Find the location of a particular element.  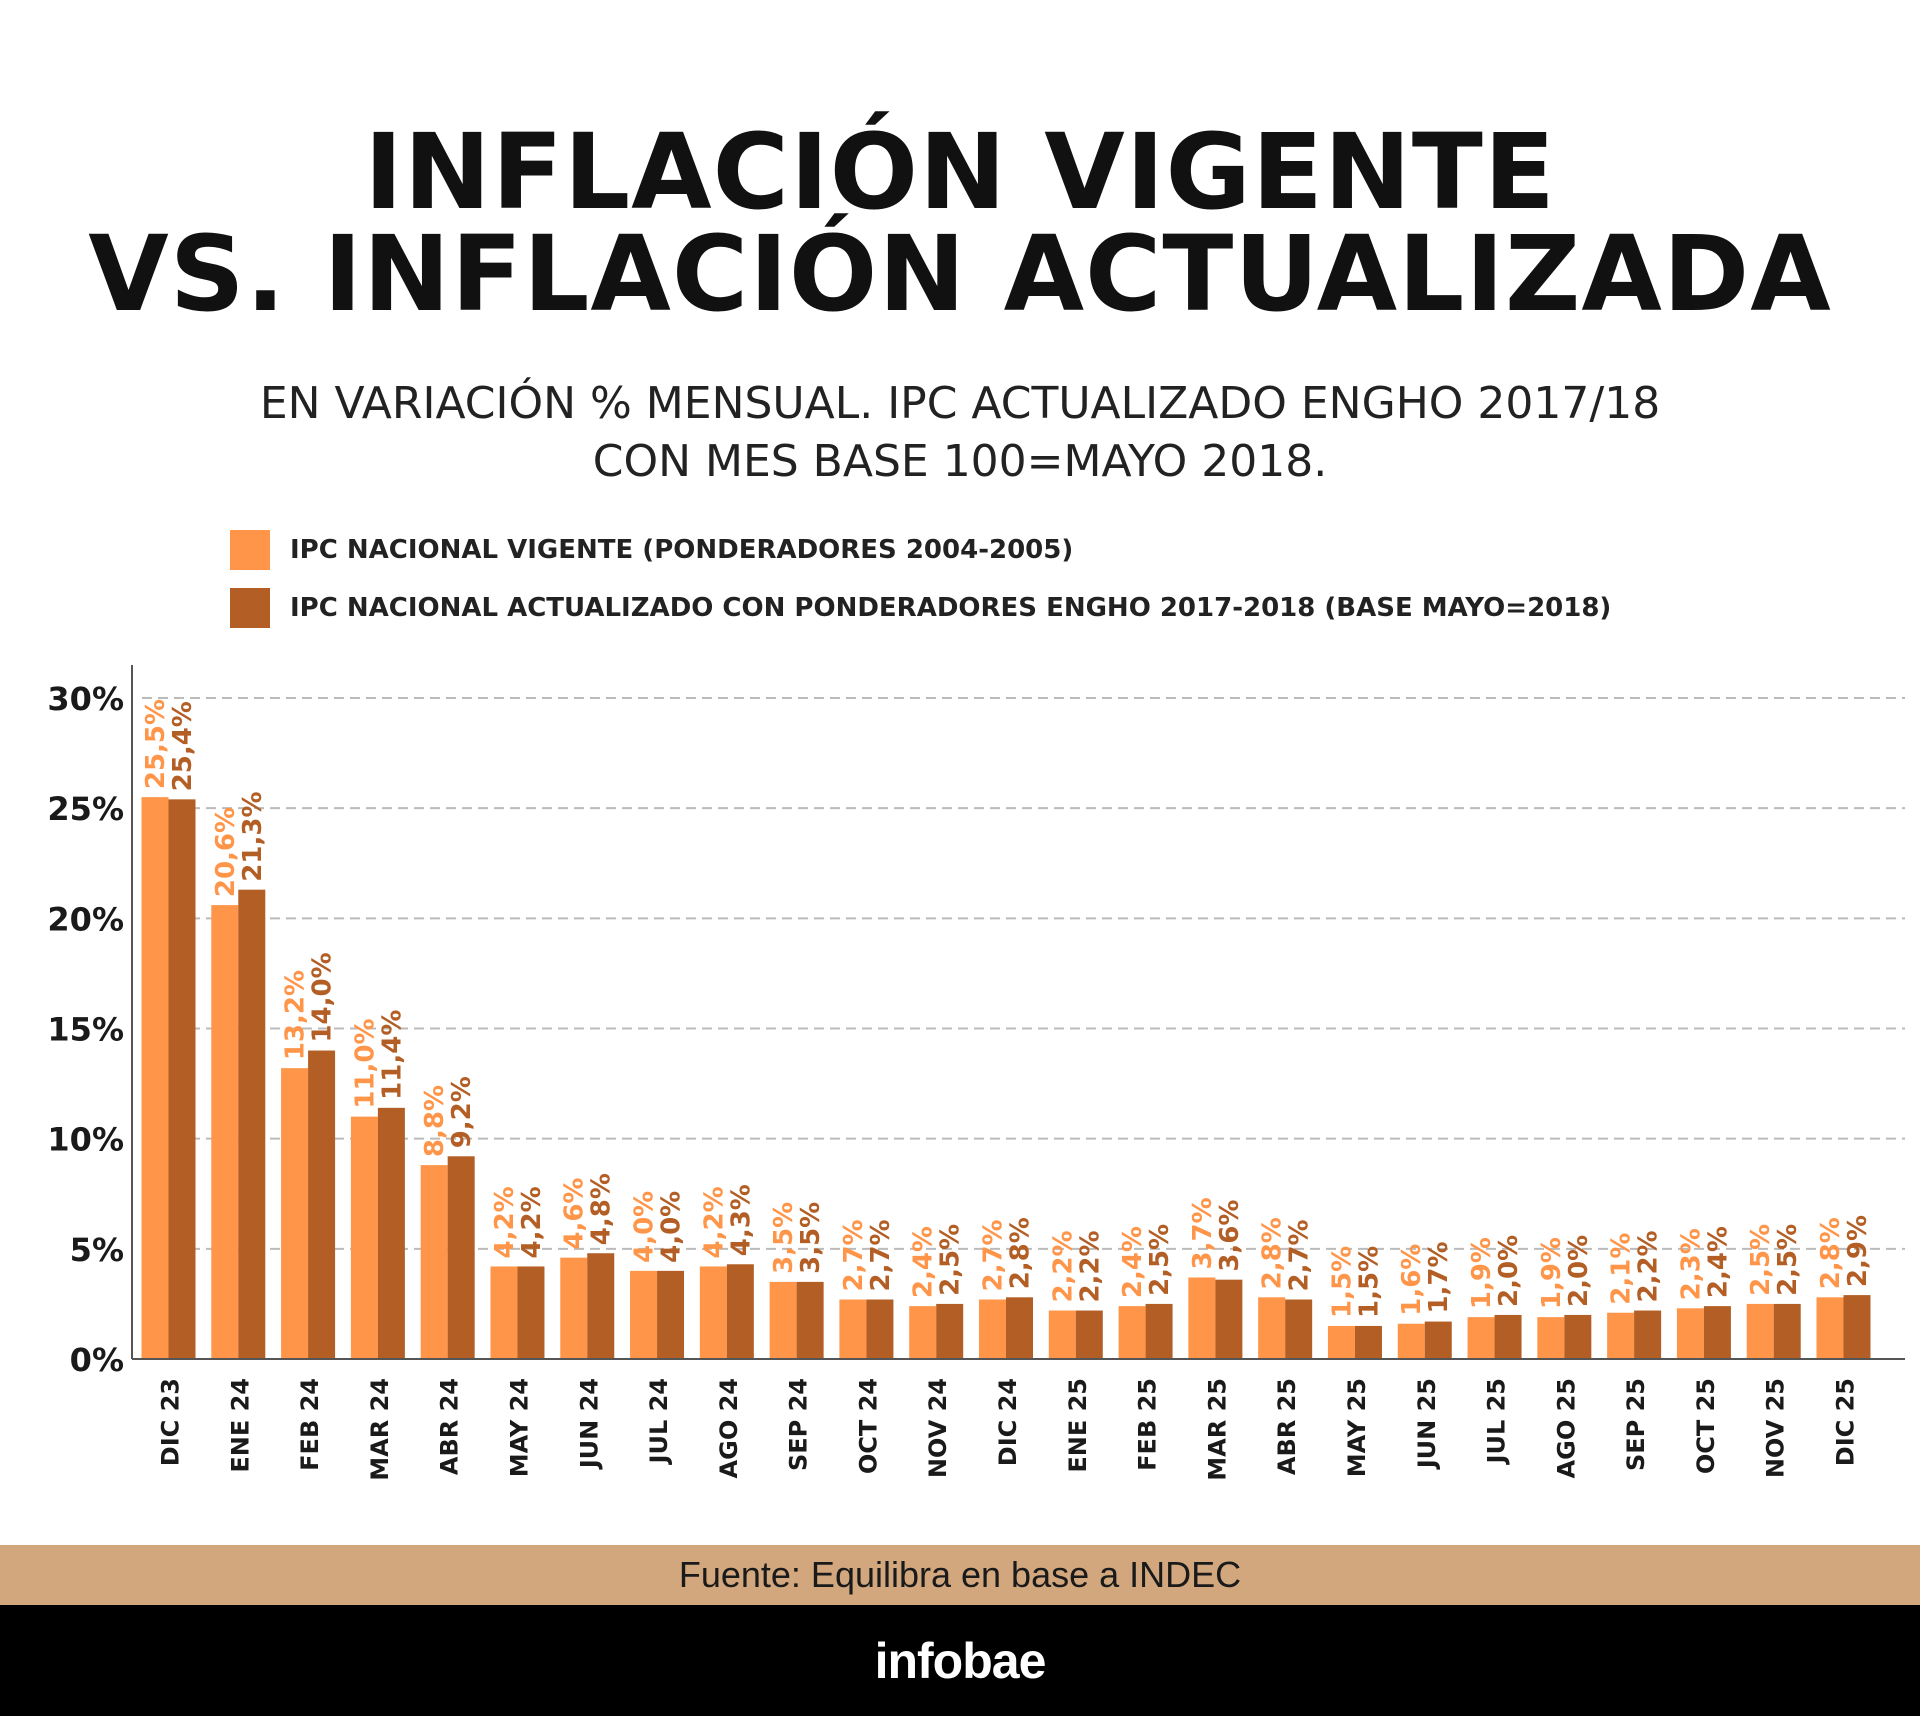

y-tick-label: 25% is located at coordinates (85, 809).